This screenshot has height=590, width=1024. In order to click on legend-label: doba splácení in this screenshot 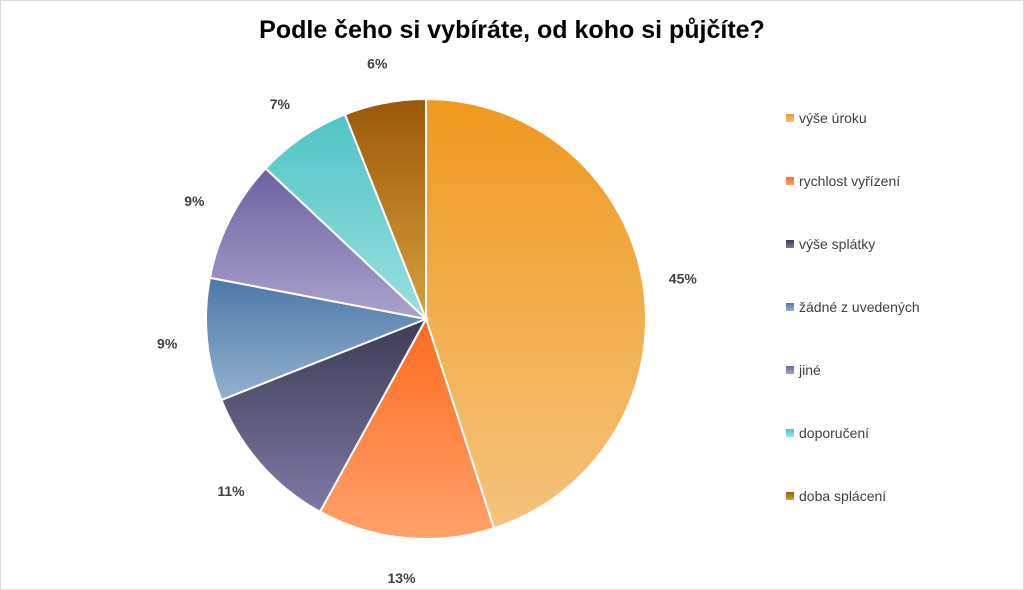, I will do `click(843, 496)`.